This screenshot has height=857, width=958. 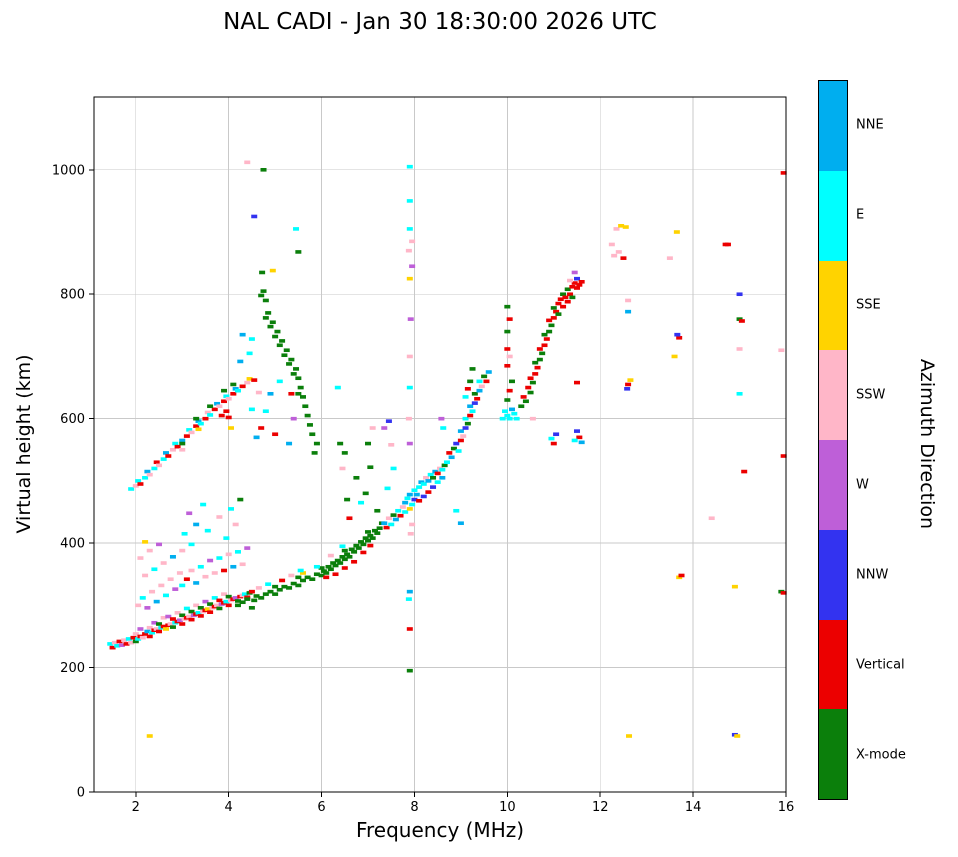 I want to click on y-tick-label: 200, so click(x=72, y=668).